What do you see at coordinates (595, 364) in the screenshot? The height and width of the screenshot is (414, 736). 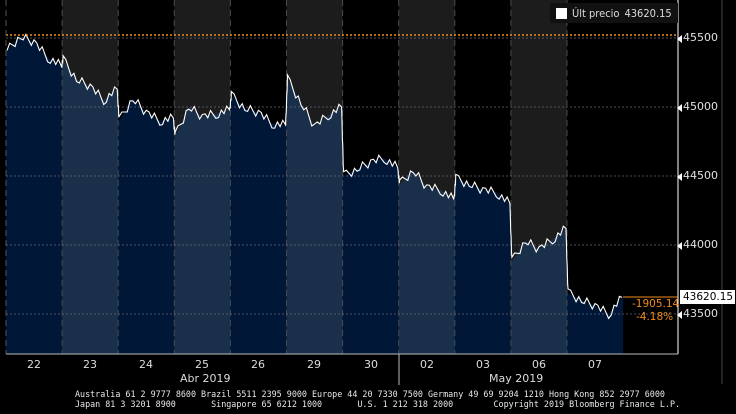 I see `x-tick-07: 07` at bounding box center [595, 364].